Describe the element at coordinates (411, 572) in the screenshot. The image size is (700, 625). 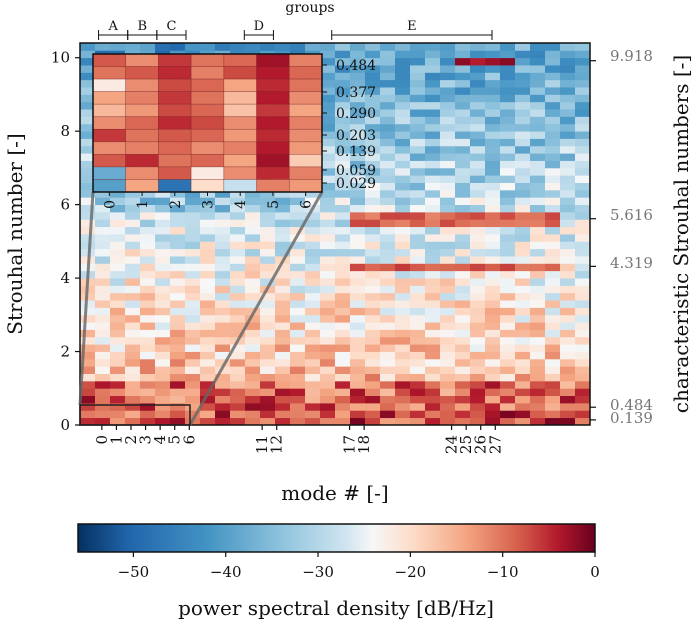
I see `colorbar-tick-label: −20` at that location.